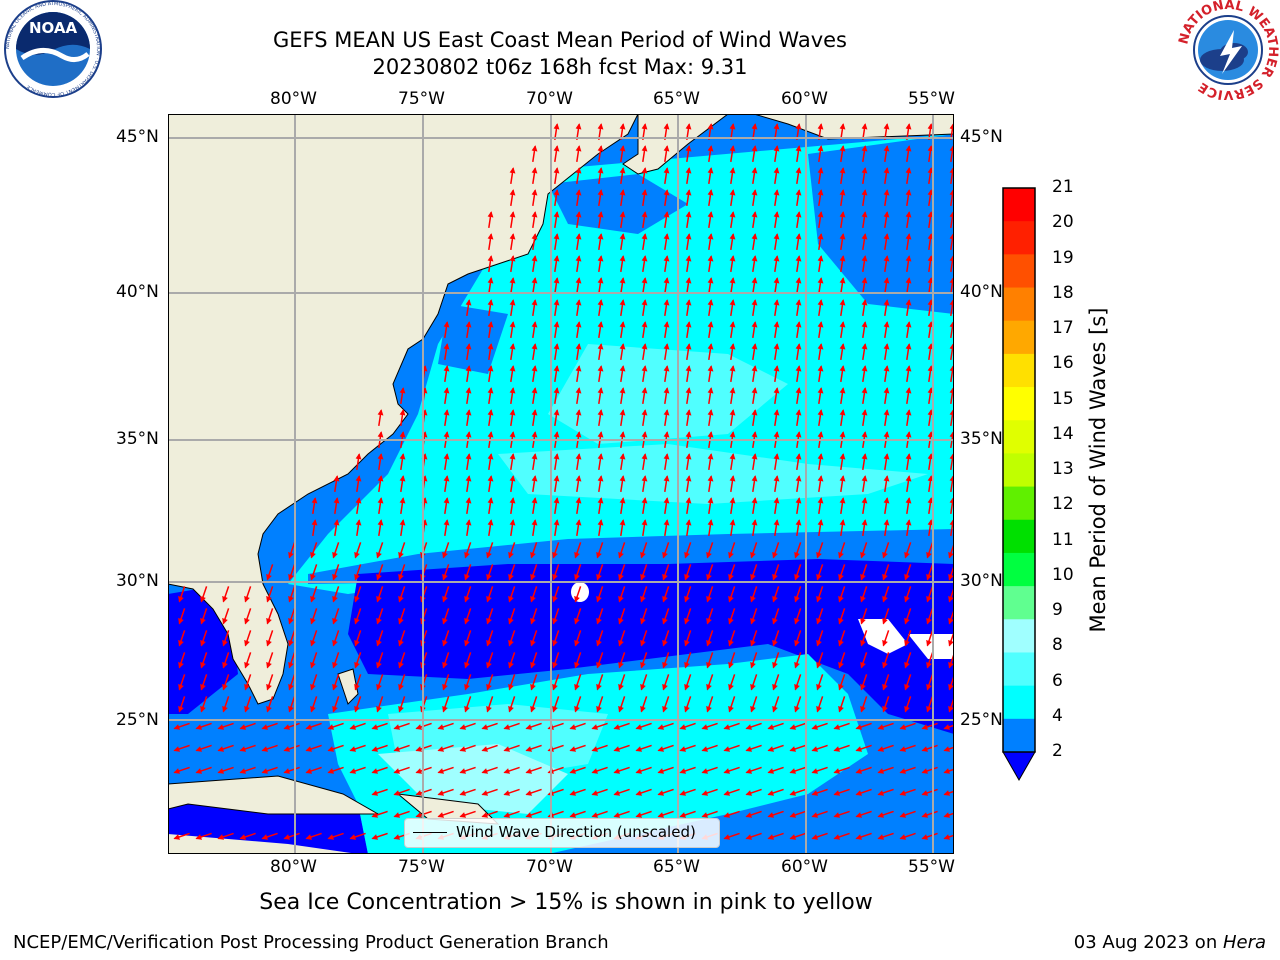 This screenshot has width=1280, height=960. I want to click on legend-label: Wind Wave Direction (unscaled), so click(576, 832).